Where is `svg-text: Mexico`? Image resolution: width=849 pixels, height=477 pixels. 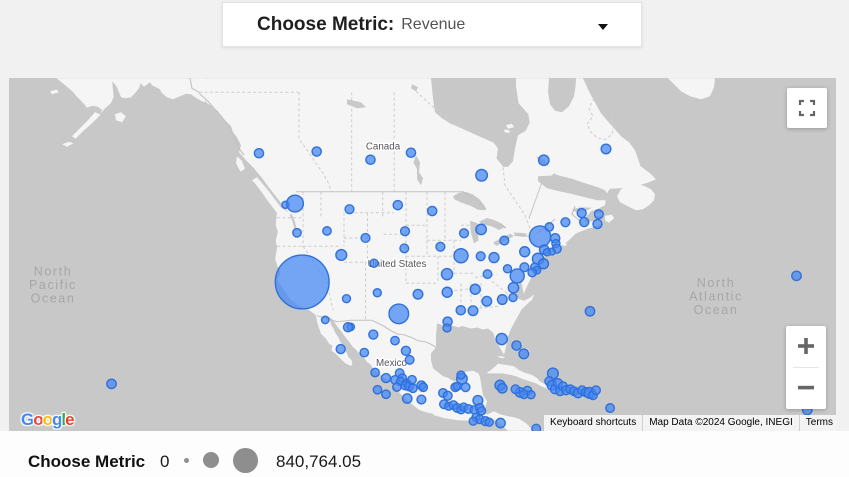
svg-text: Mexico is located at coordinates (392, 363).